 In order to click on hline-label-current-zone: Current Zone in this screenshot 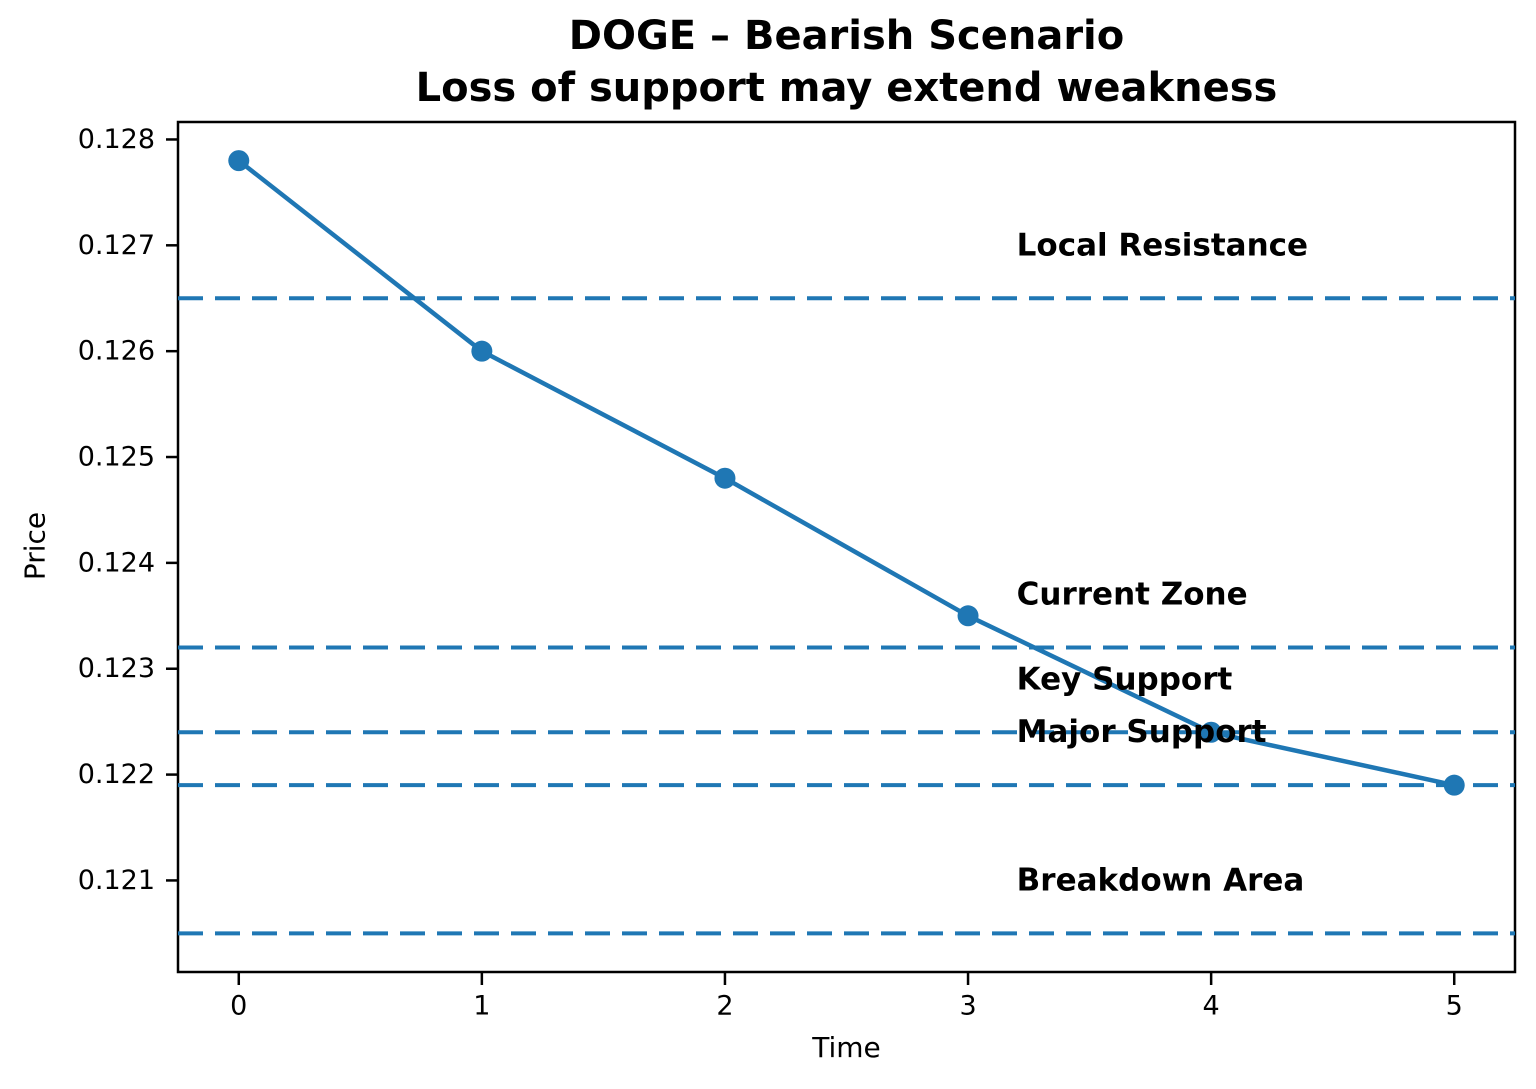, I will do `click(1132, 595)`.